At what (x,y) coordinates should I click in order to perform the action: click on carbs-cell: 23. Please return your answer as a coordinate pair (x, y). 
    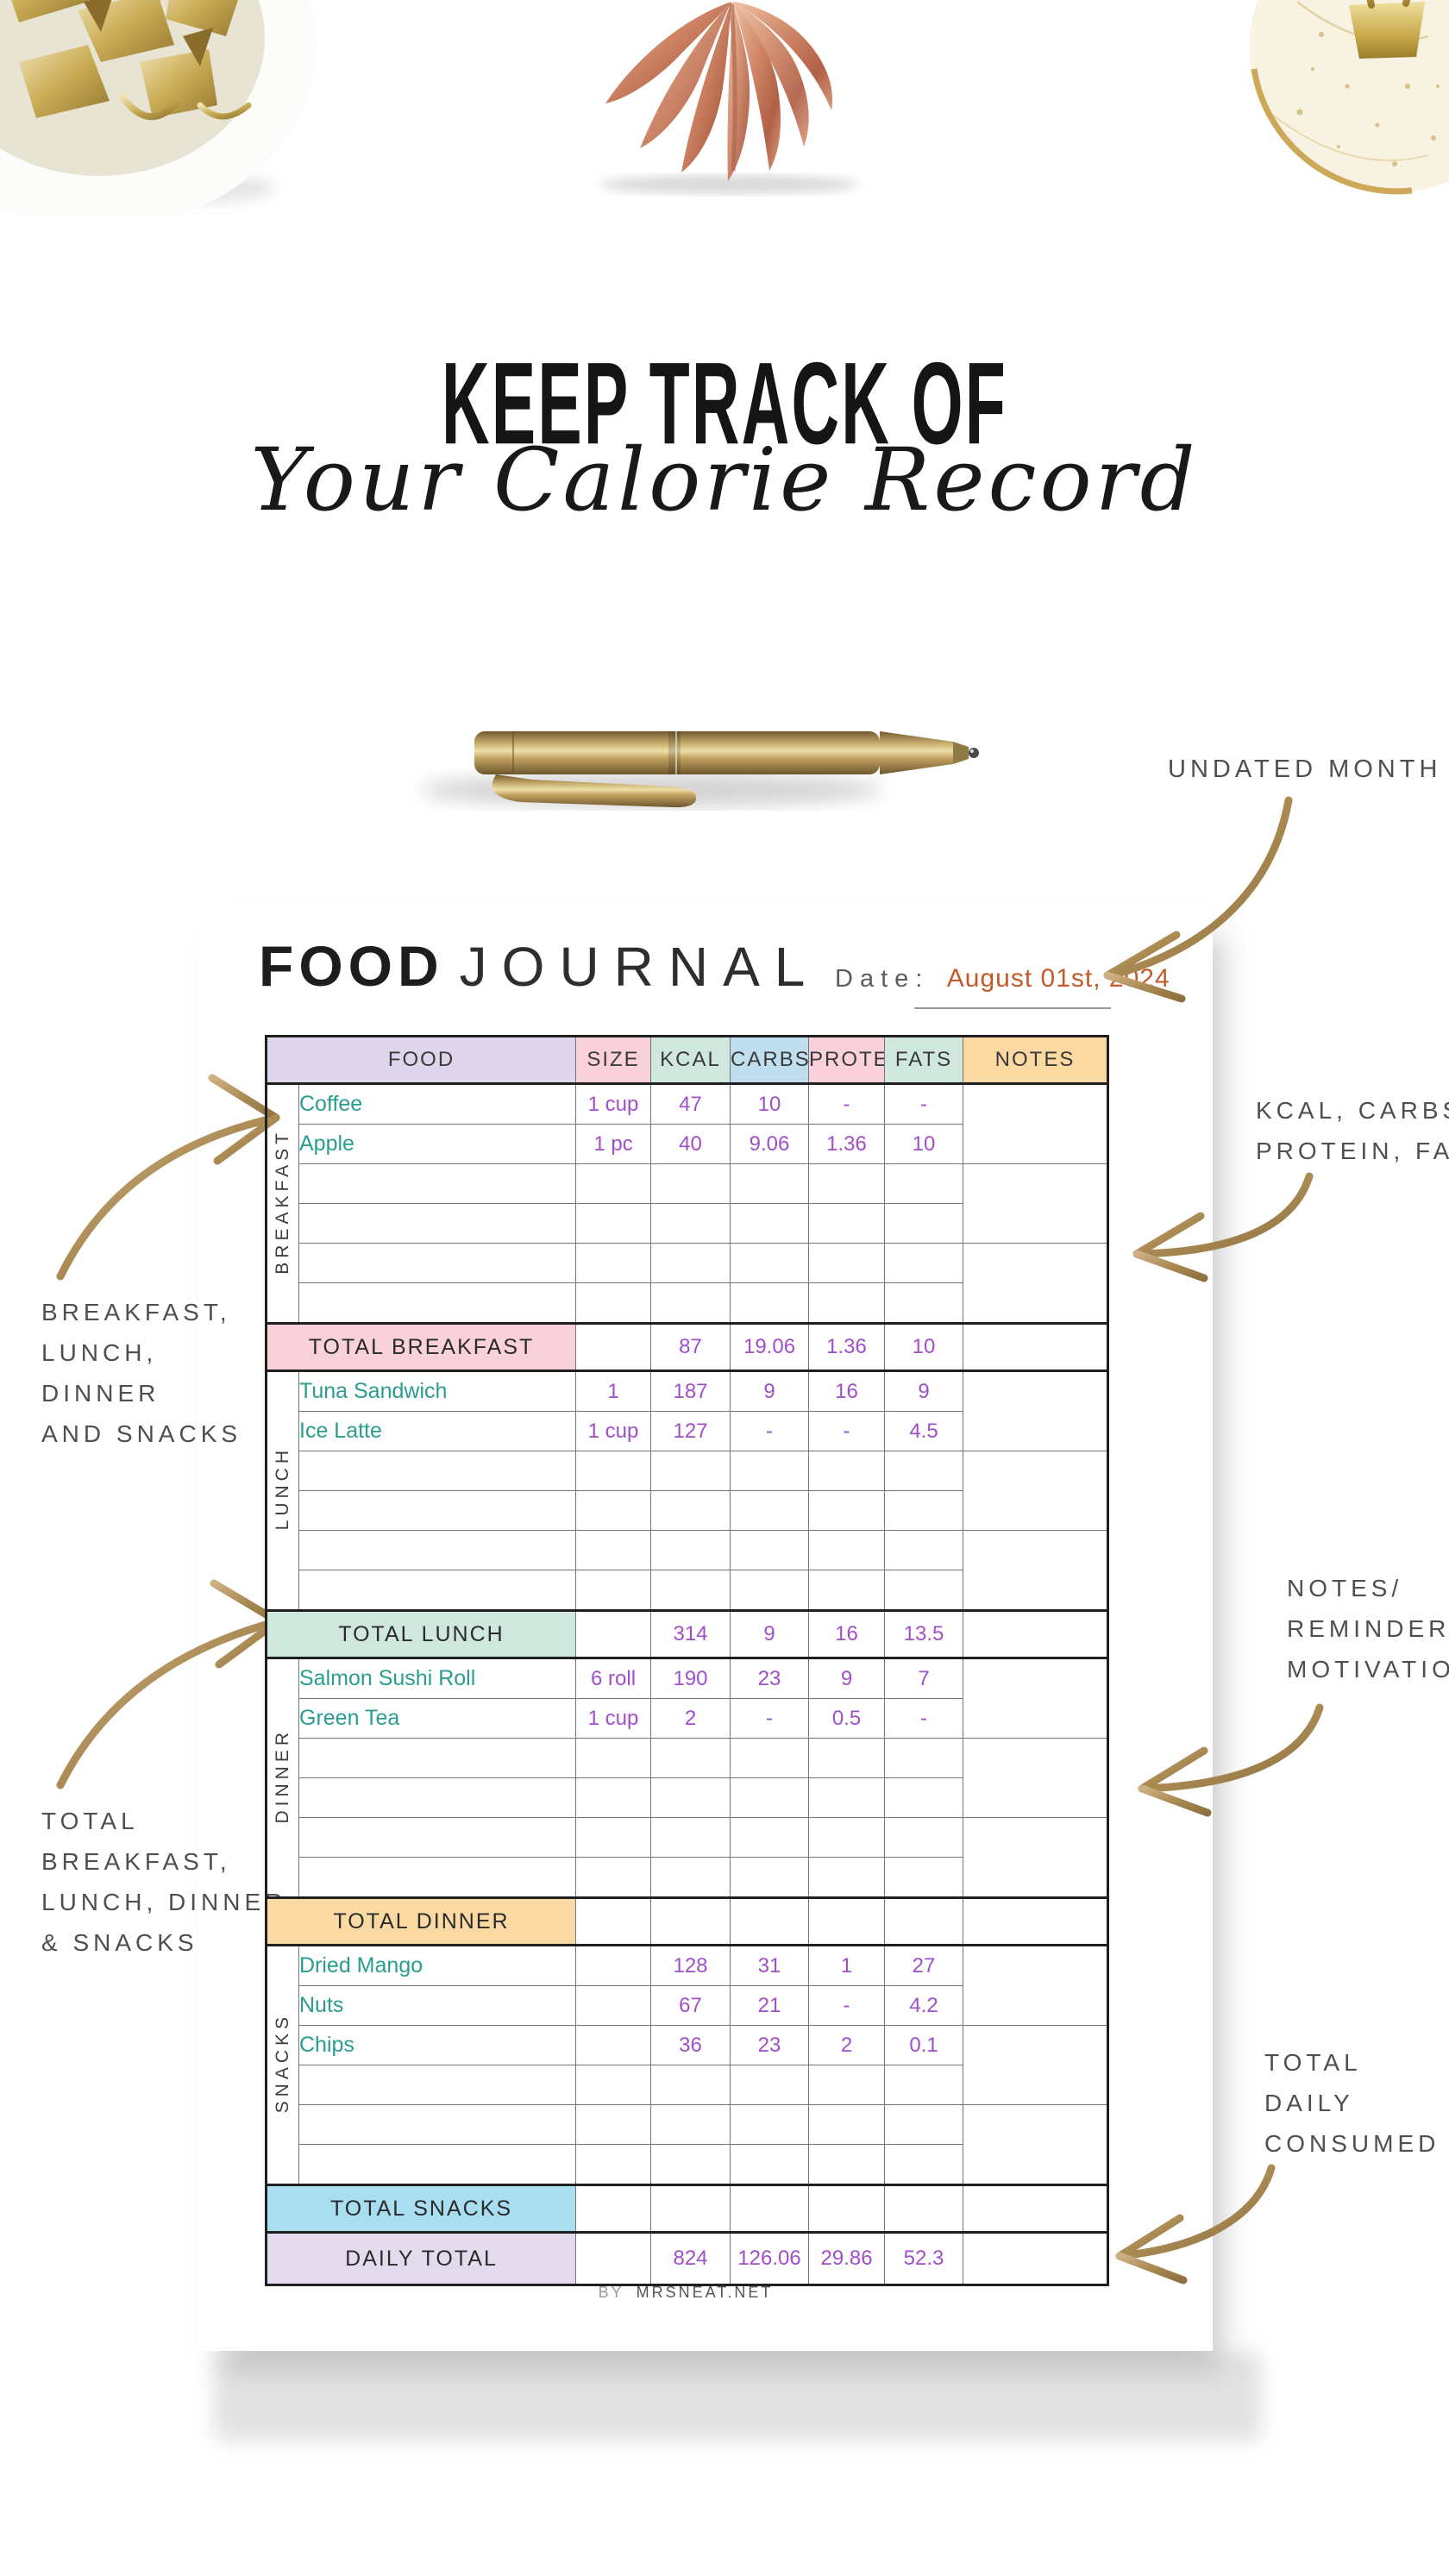
    Looking at the image, I should click on (770, 1678).